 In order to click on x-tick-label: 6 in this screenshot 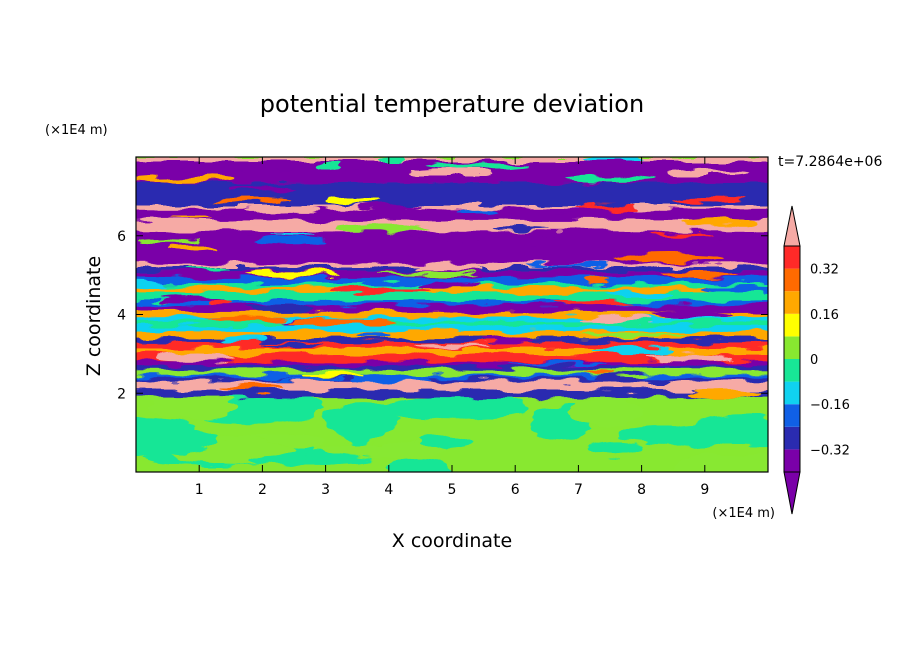, I will do `click(515, 490)`.